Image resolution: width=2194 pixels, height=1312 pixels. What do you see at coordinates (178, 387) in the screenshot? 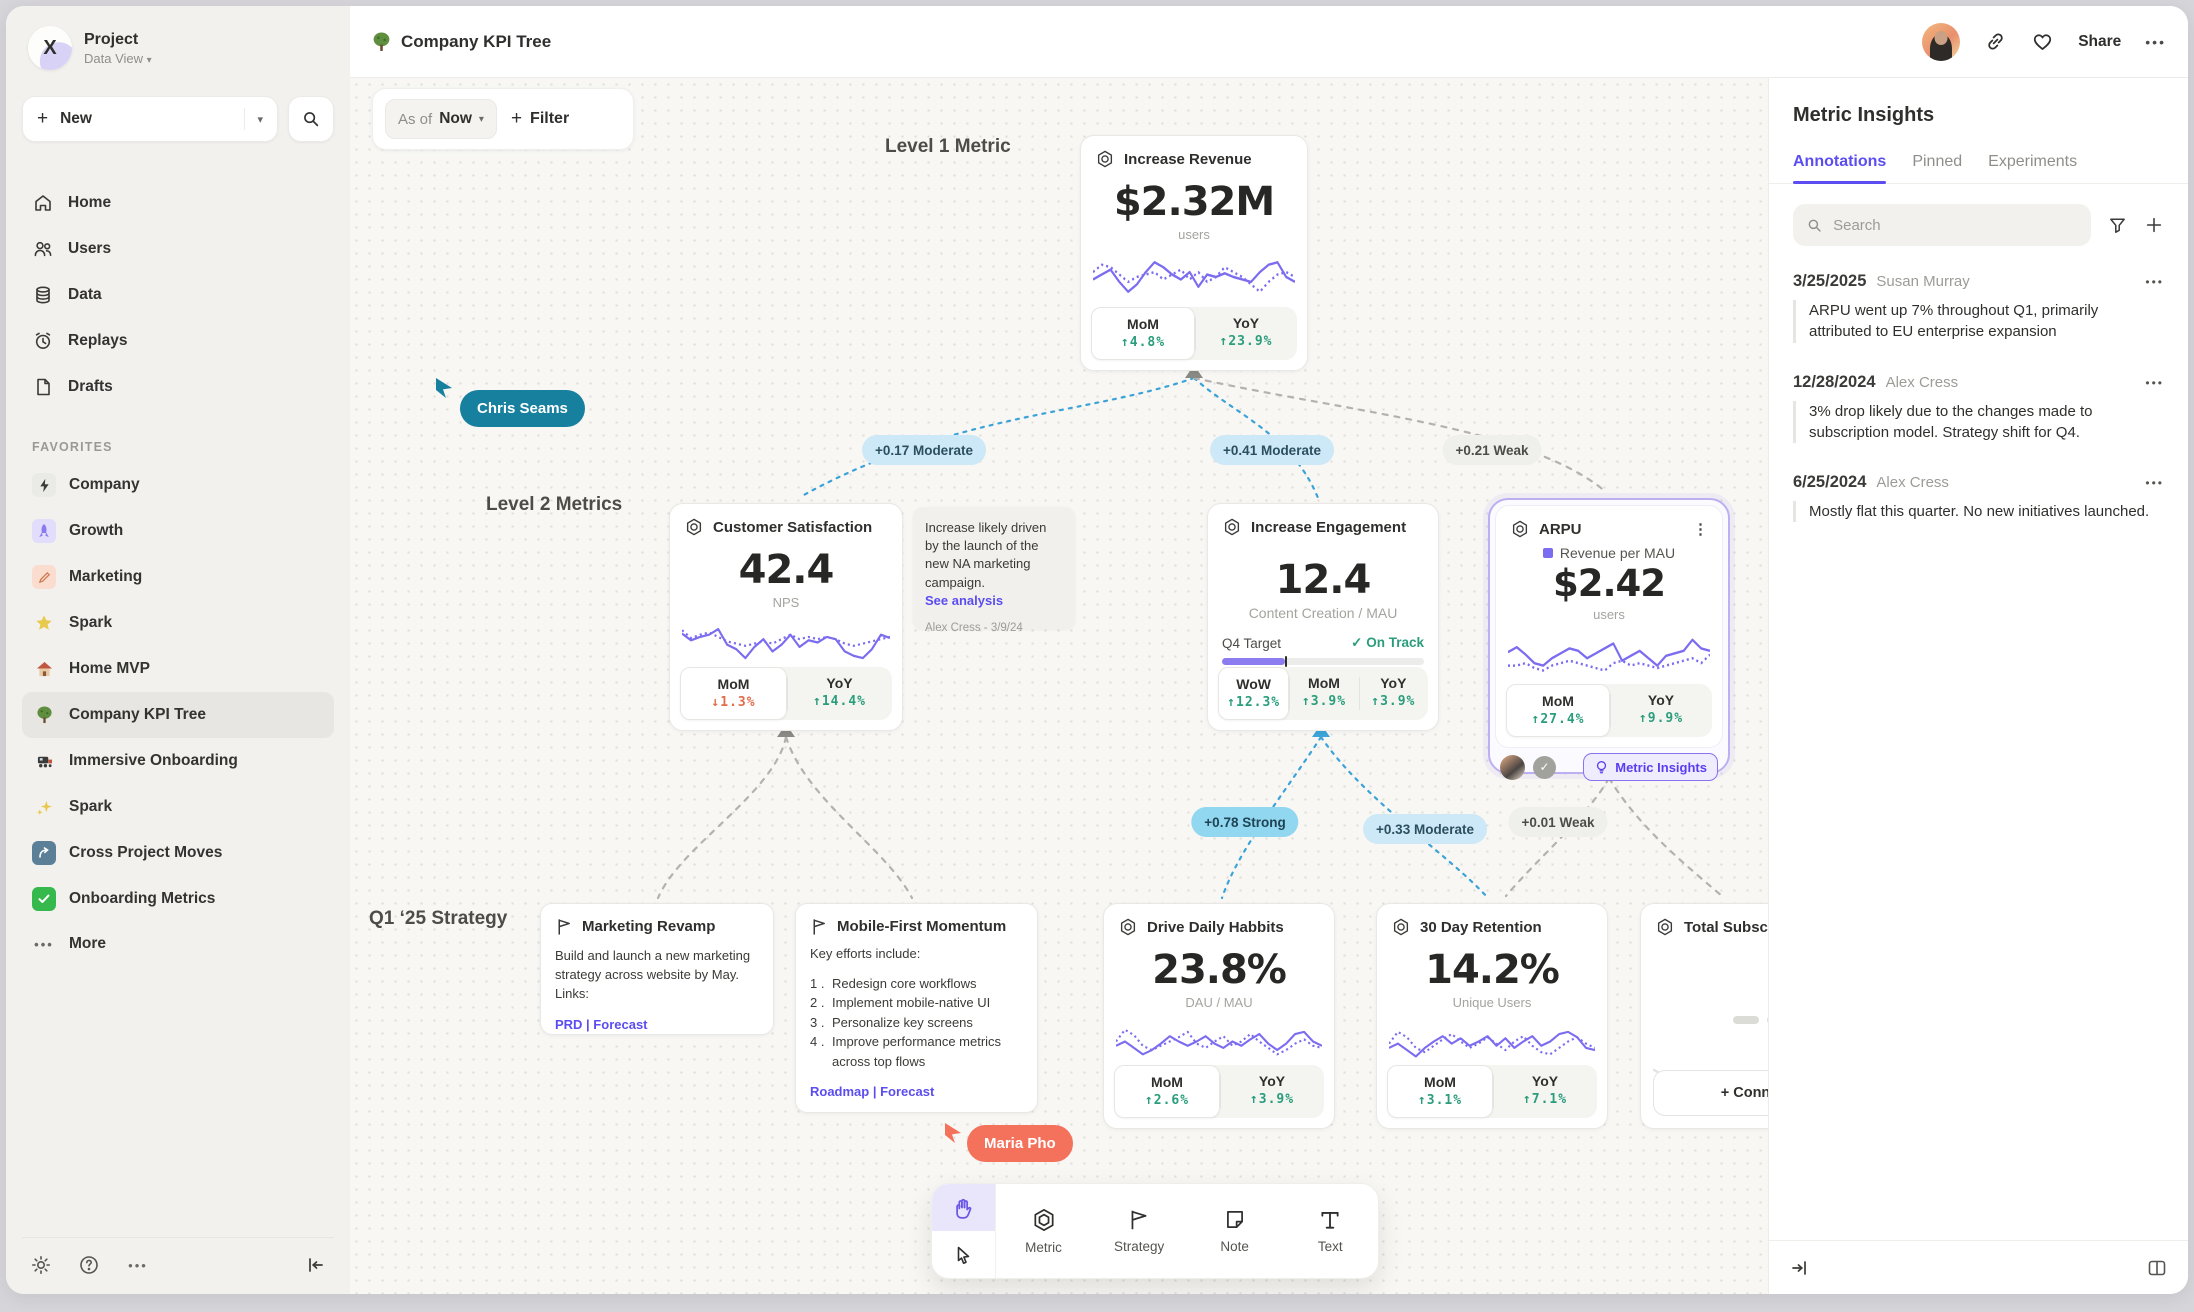
I see `sidebar-item-drafts: Drafts` at bounding box center [178, 387].